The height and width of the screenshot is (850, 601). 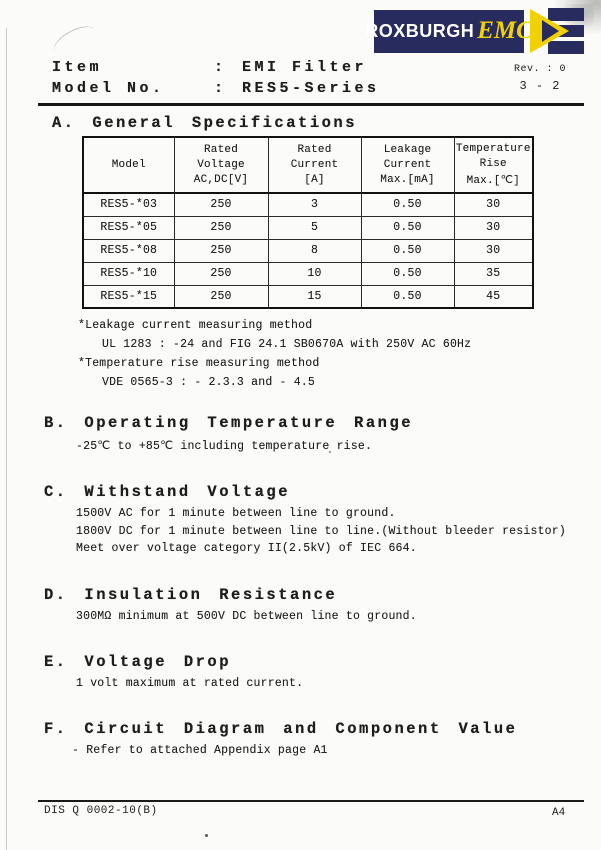 I want to click on logo-wordmark: ROXBURGH EMC, so click(x=449, y=31).